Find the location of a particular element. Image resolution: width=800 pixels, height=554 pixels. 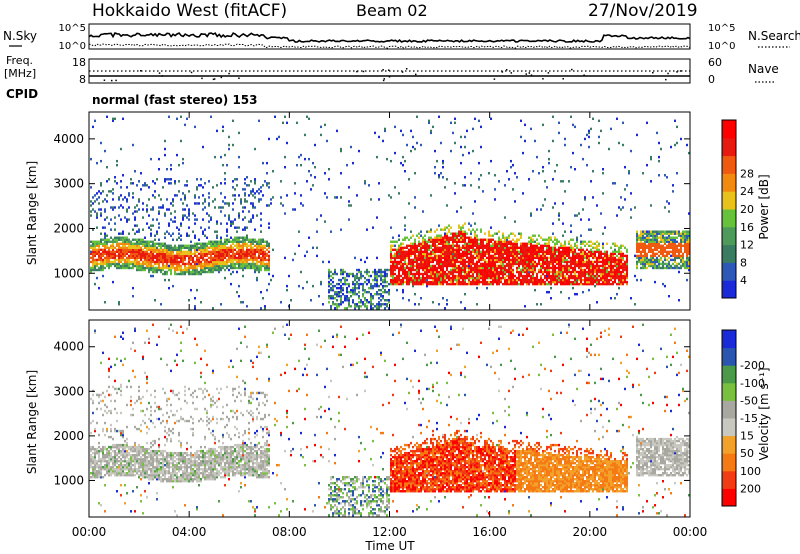

frequency-panel: Freq. [MHz] 18 8 60 0 Nave is located at coordinates (391, 70).